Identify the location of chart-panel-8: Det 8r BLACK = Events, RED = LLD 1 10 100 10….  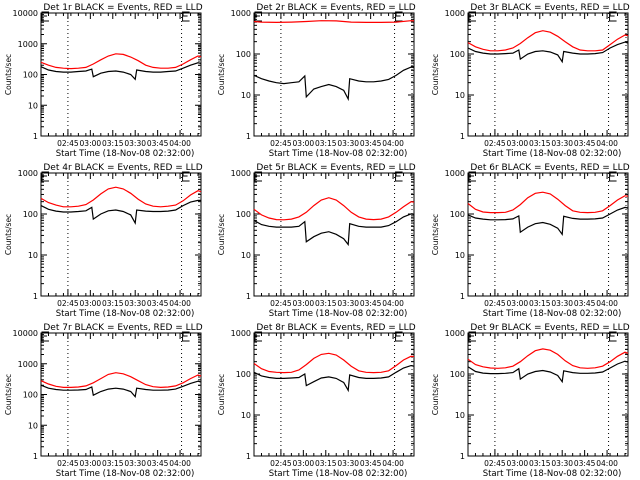
(316, 401).